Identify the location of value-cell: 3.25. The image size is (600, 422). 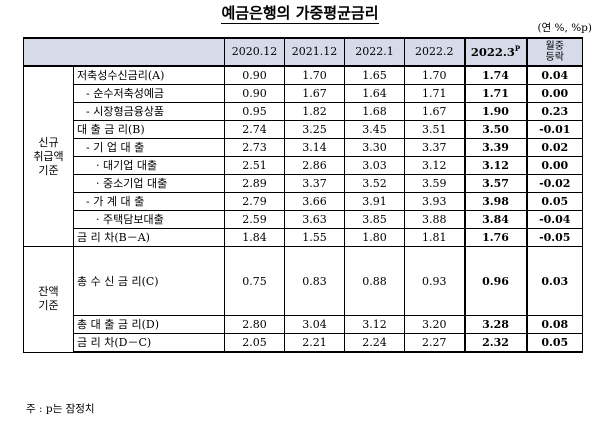
(314, 129).